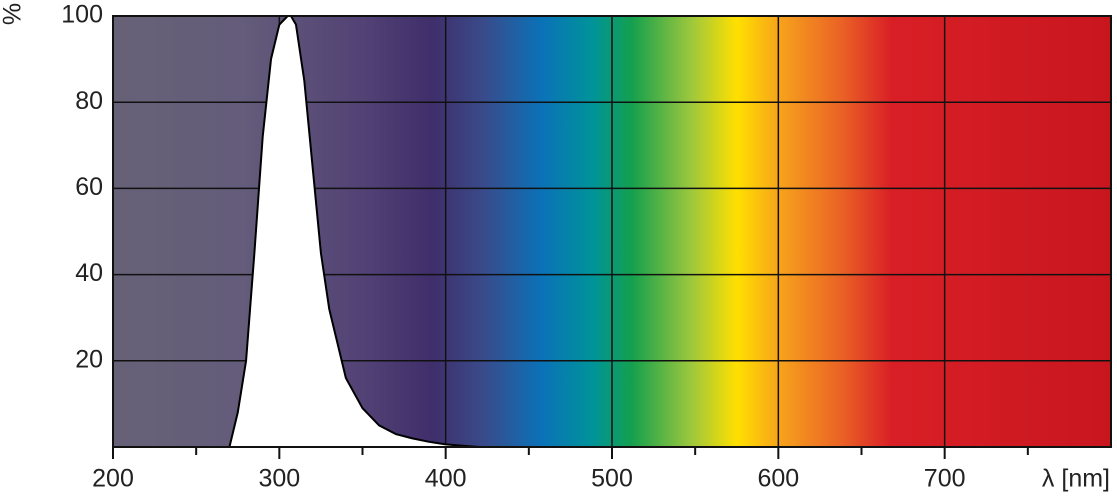 This screenshot has height=500, width=1117. What do you see at coordinates (82, 15) in the screenshot?
I see `y-tick-label: 100` at bounding box center [82, 15].